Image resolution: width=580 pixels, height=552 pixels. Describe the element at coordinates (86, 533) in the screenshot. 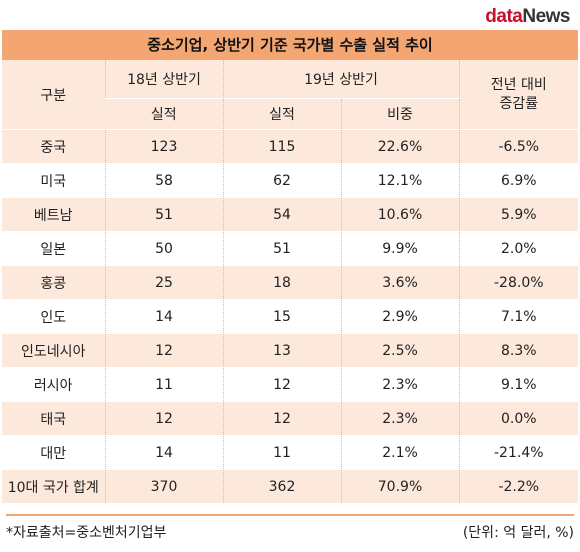

I see `source-note: *자료출처=중소벤처기업부` at that location.